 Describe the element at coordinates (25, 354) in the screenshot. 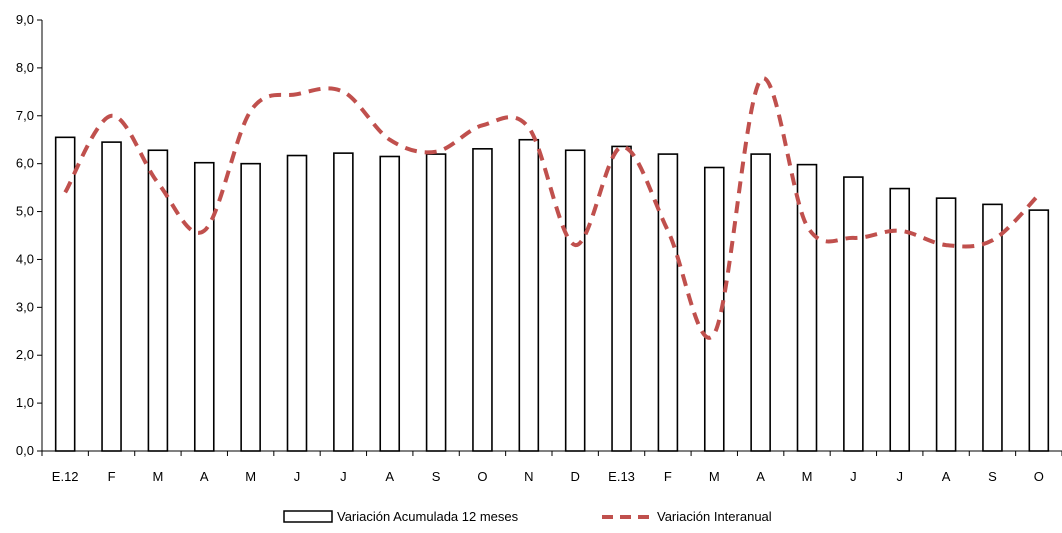

I see `y-tick-label: 2,0` at that location.